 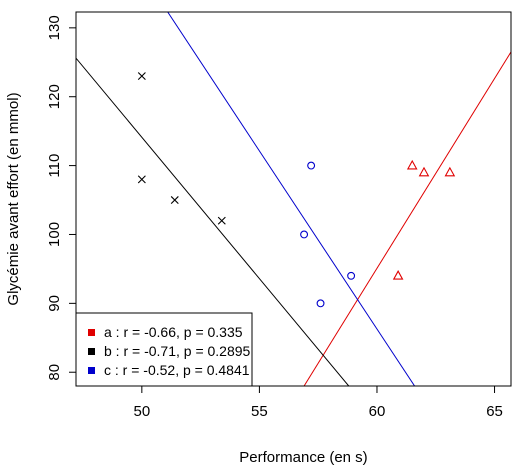 I want to click on y-axis-title: Glycémie avant effort (en mmol), so click(x=13, y=198).